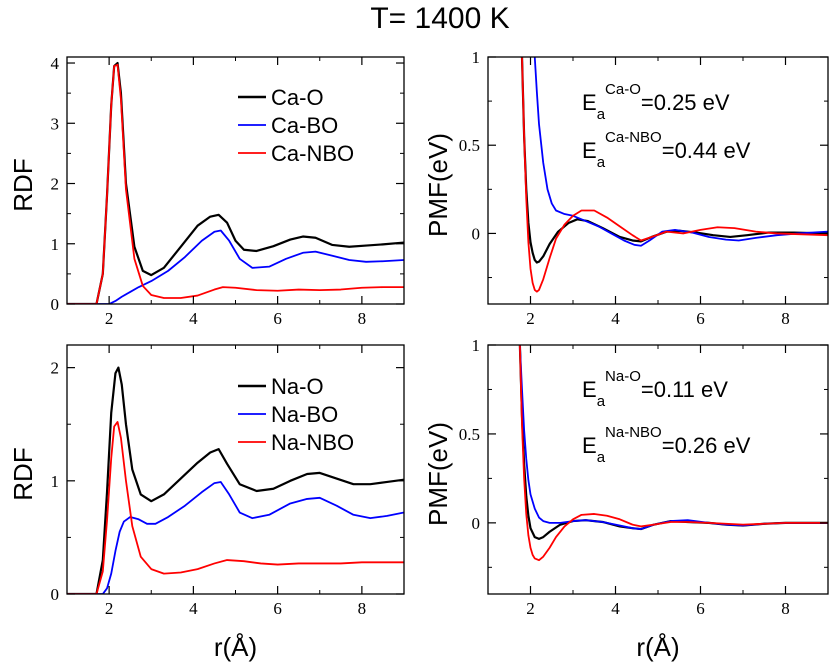  Describe the element at coordinates (666, 445) in the screenshot. I see `na-pmf-annotation: EaNa-NBO=0.26 eV` at that location.